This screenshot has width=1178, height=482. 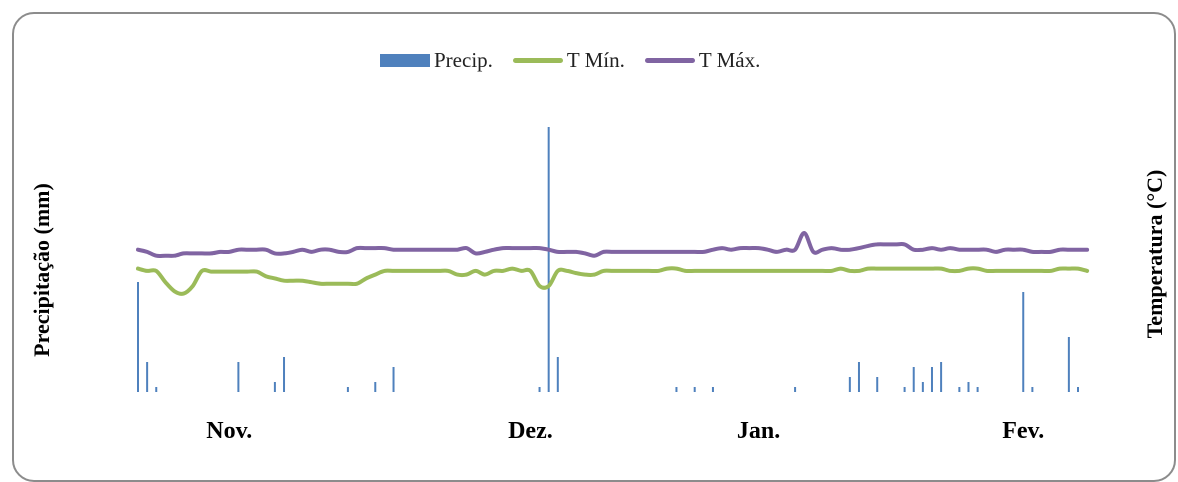 I want to click on legend-item-tmax: T Máx., so click(x=702, y=60).